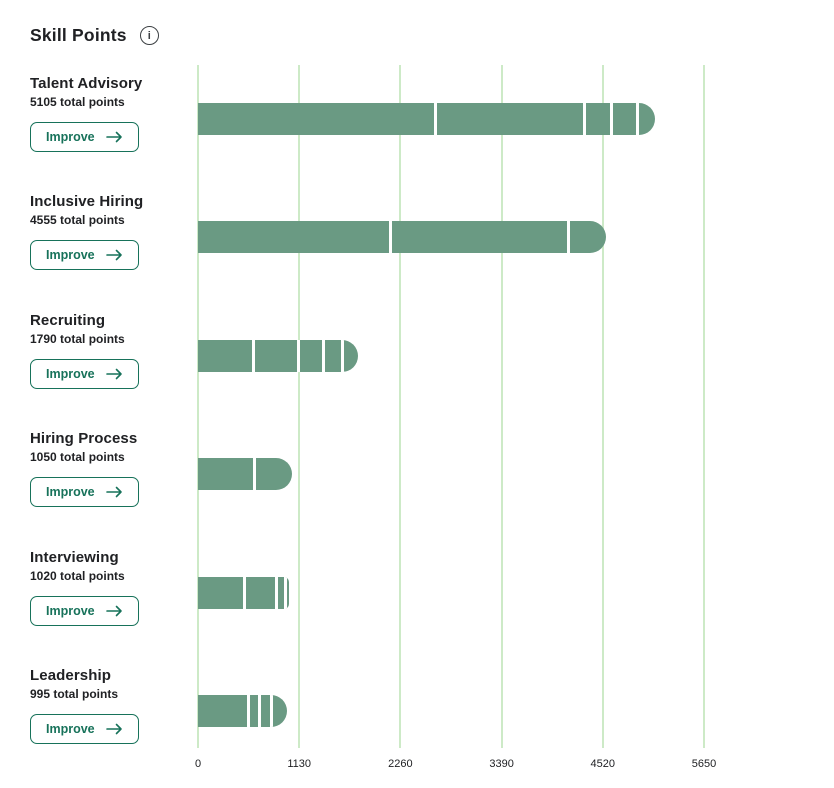 The height and width of the screenshot is (788, 834). I want to click on axis-tick-label: 3390, so click(501, 764).